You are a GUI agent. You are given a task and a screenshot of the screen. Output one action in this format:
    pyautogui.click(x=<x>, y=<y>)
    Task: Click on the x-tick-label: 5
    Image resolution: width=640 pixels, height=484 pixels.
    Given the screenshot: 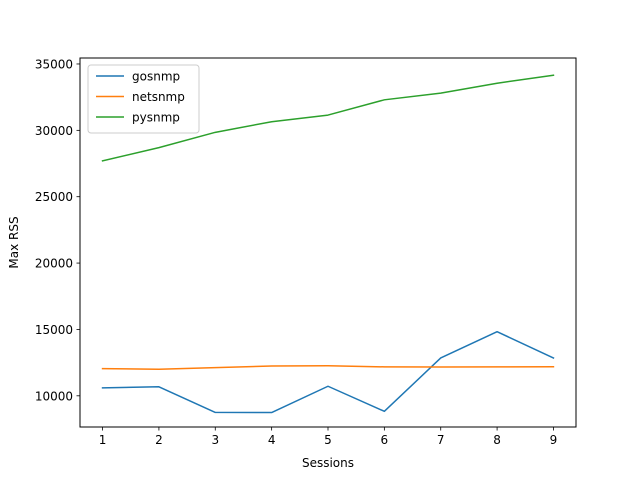 What is the action you would take?
    pyautogui.click(x=328, y=440)
    